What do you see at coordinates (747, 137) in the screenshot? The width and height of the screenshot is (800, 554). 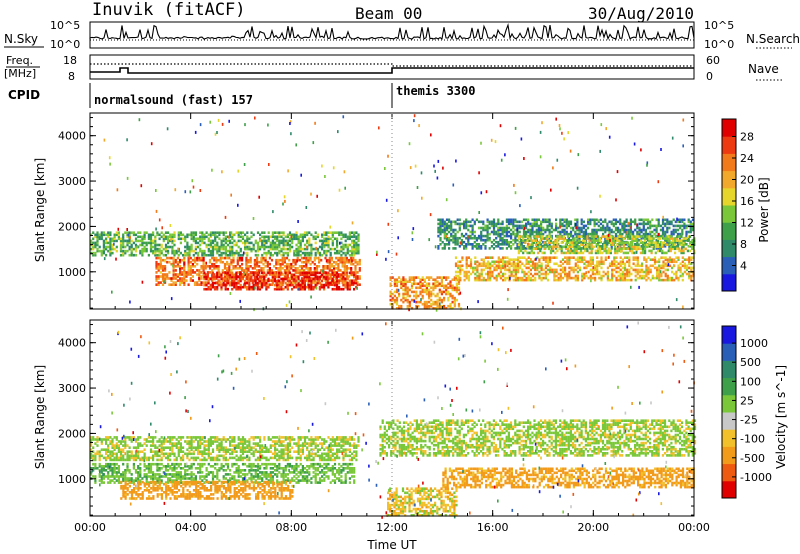 I see `colorbar-tick-label: 28` at bounding box center [747, 137].